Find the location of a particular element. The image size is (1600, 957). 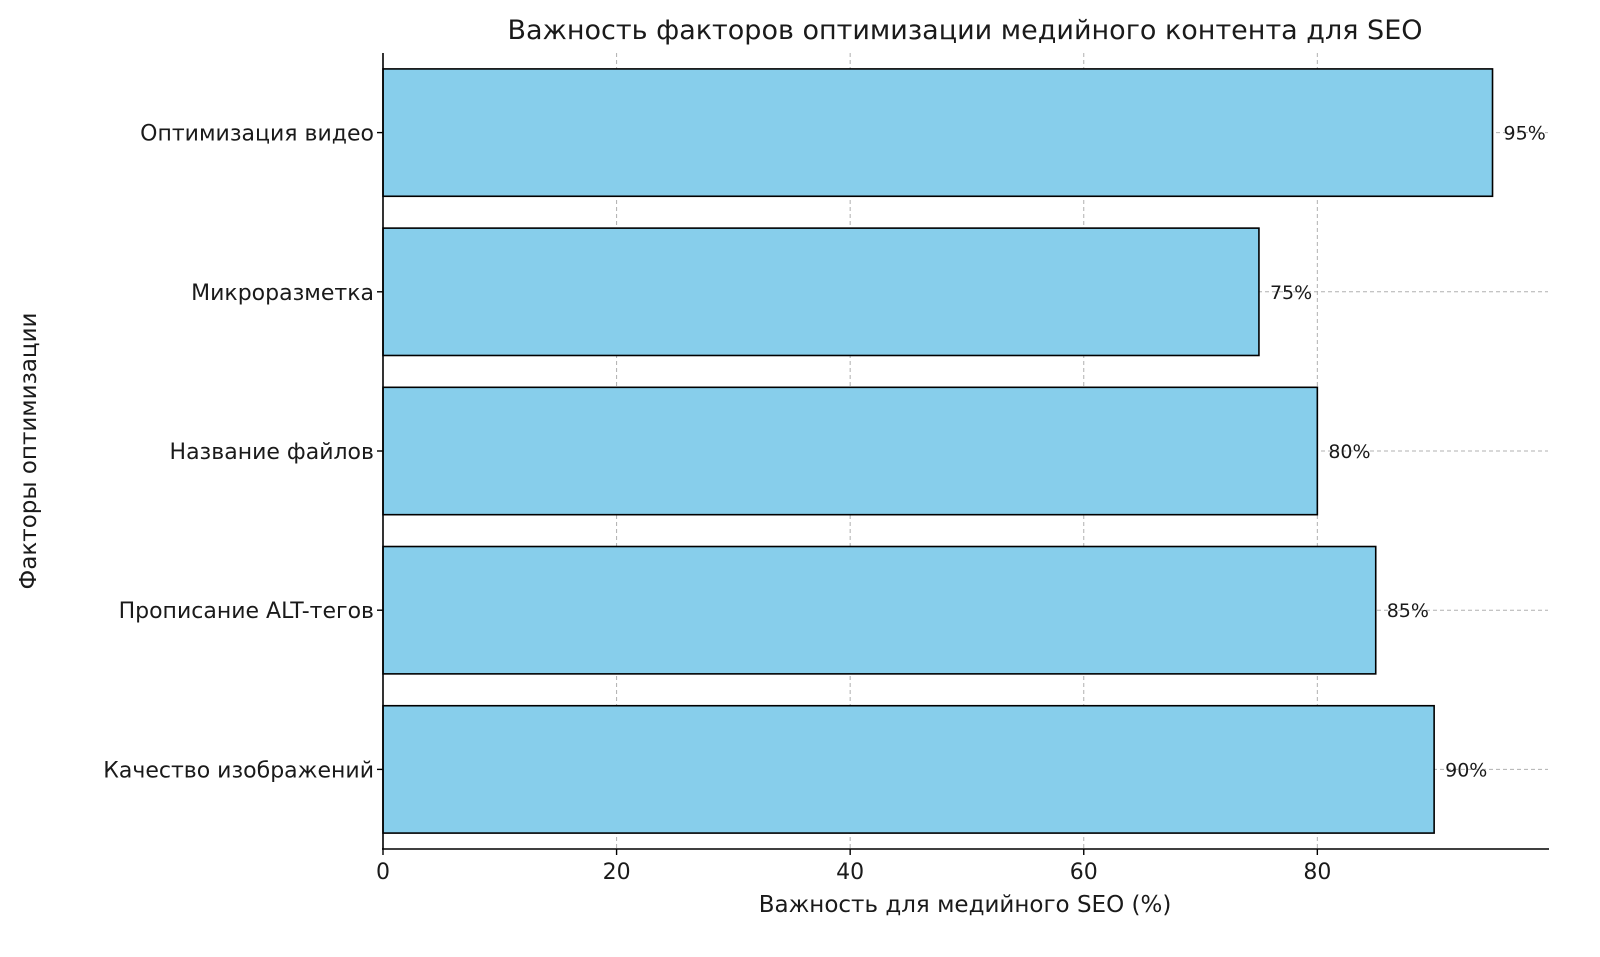

data-label: 90% is located at coordinates (1466, 770).